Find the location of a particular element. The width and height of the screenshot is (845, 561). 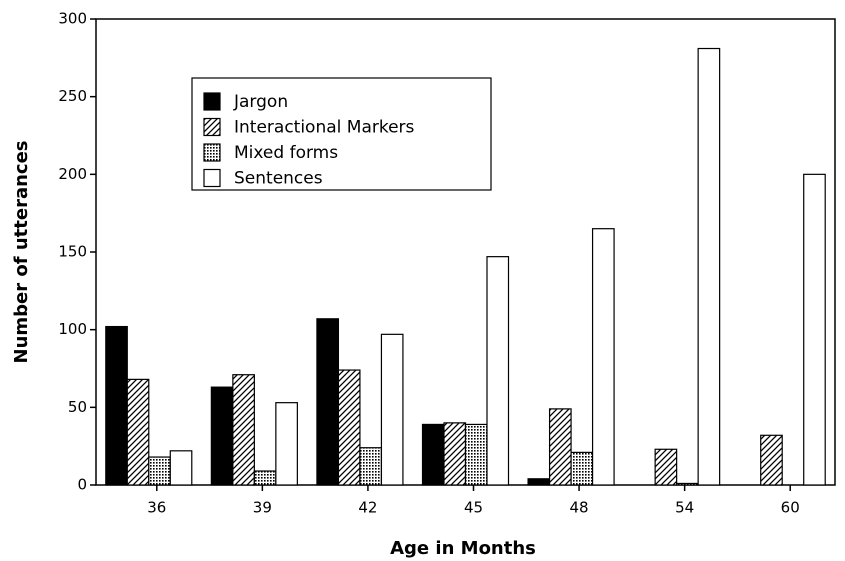

x-tick-label: 48 is located at coordinates (579, 508).